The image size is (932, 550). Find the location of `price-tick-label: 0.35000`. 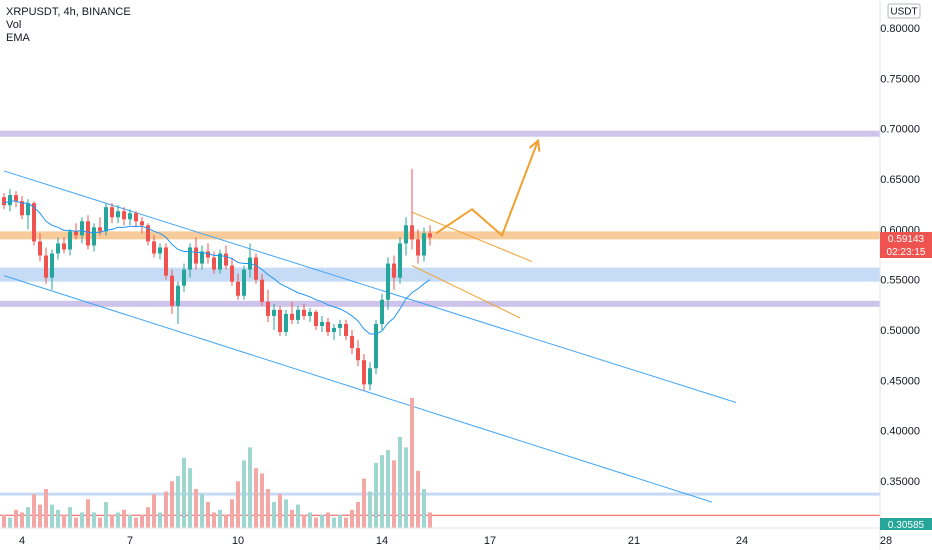

price-tick-label: 0.35000 is located at coordinates (900, 482).